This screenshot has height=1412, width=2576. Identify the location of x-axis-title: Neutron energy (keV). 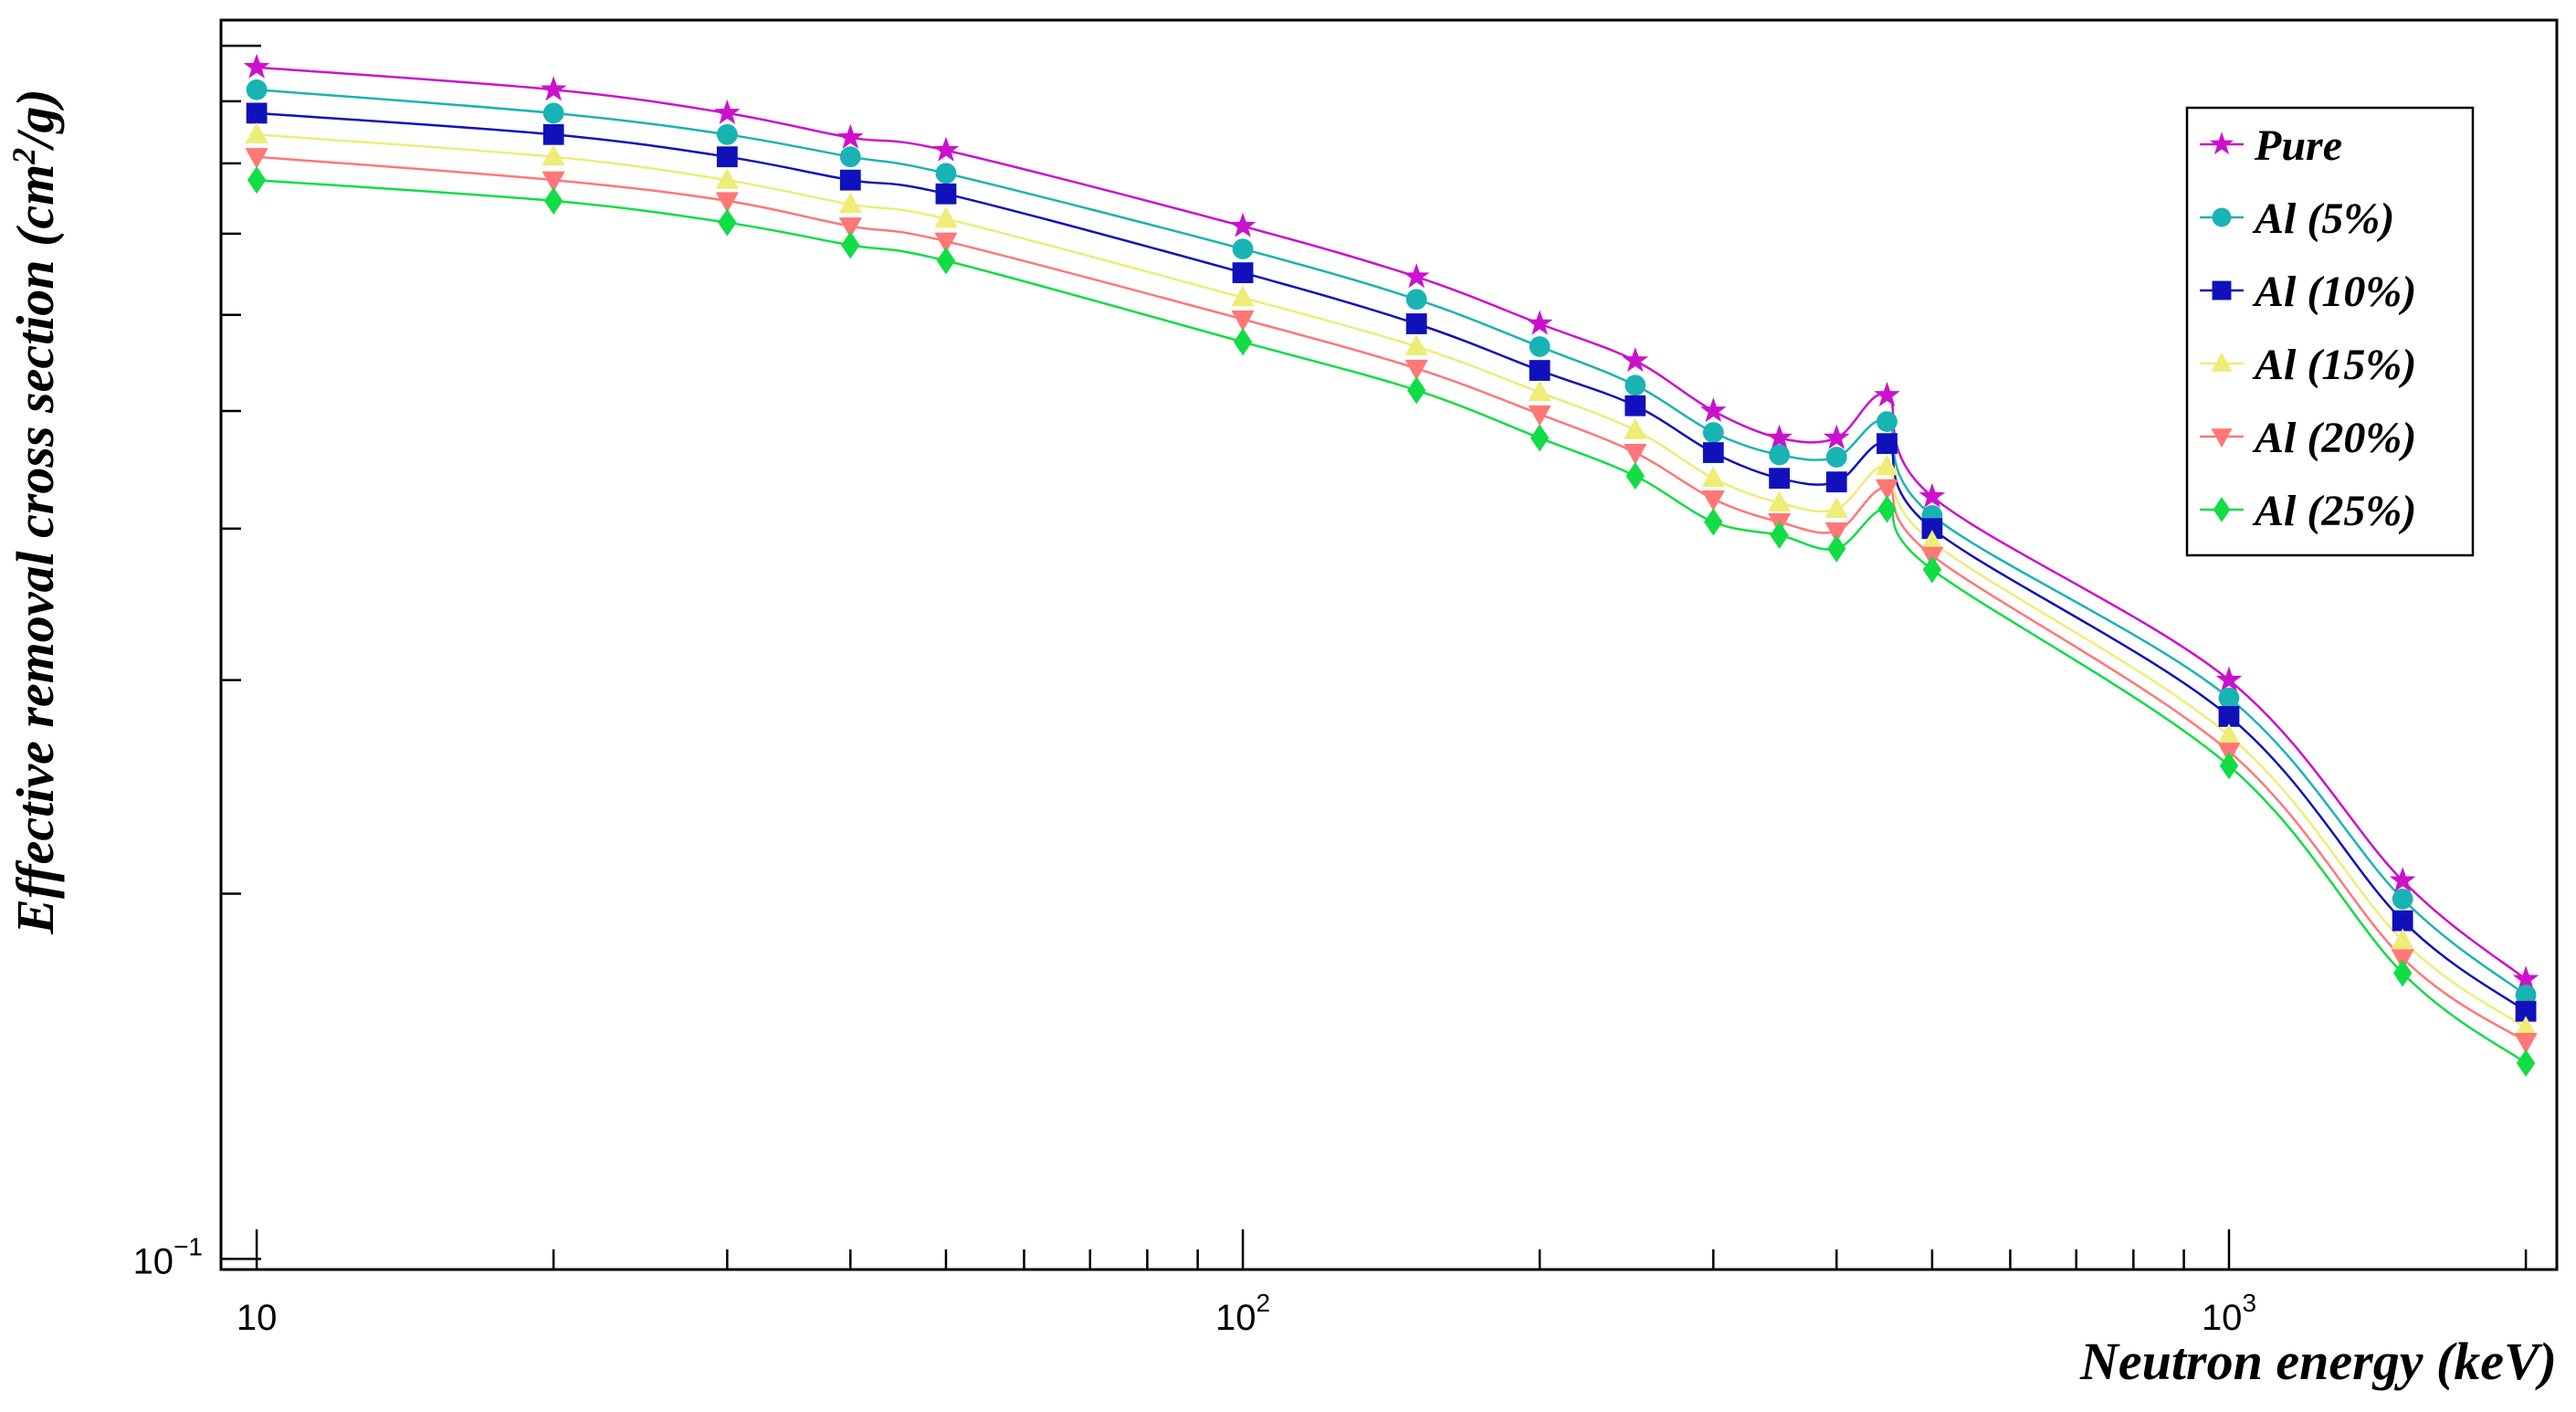
(2318, 1361).